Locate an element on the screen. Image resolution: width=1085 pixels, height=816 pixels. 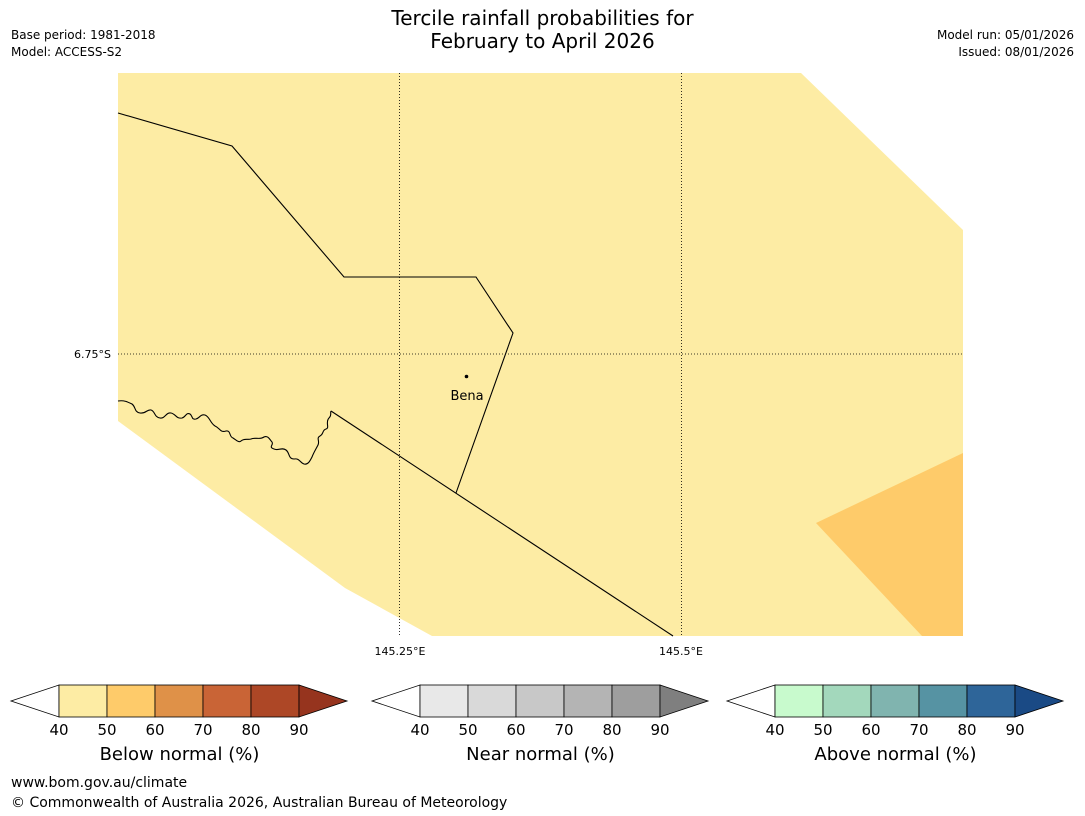
footer-url: www.bom.gov.au/climate is located at coordinates (99, 783).